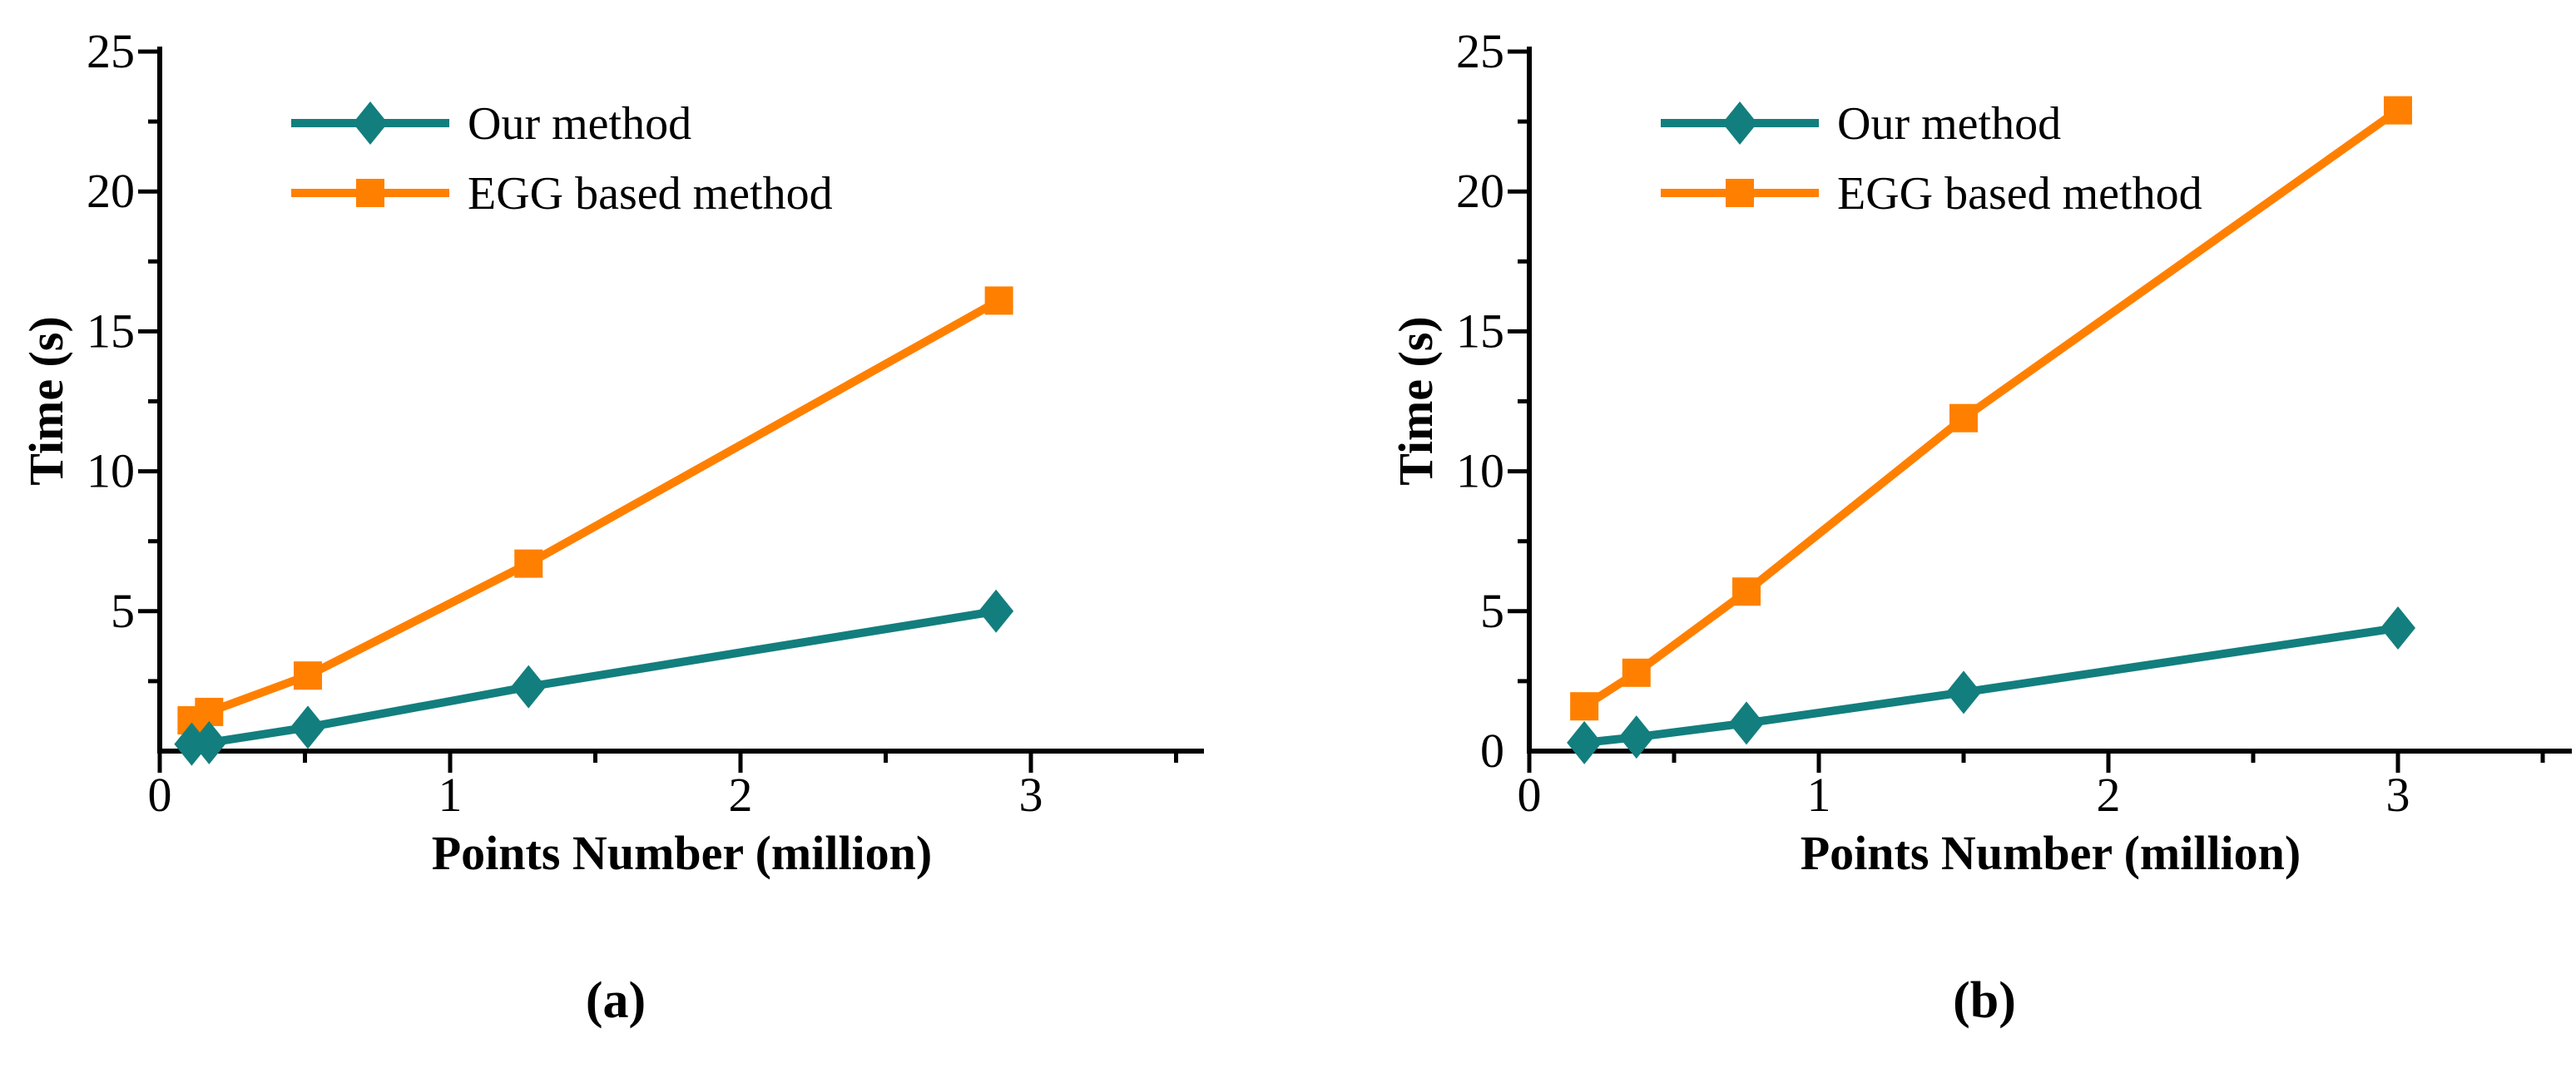  What do you see at coordinates (596, 510) in the screenshot?
I see `series-line-square` at bounding box center [596, 510].